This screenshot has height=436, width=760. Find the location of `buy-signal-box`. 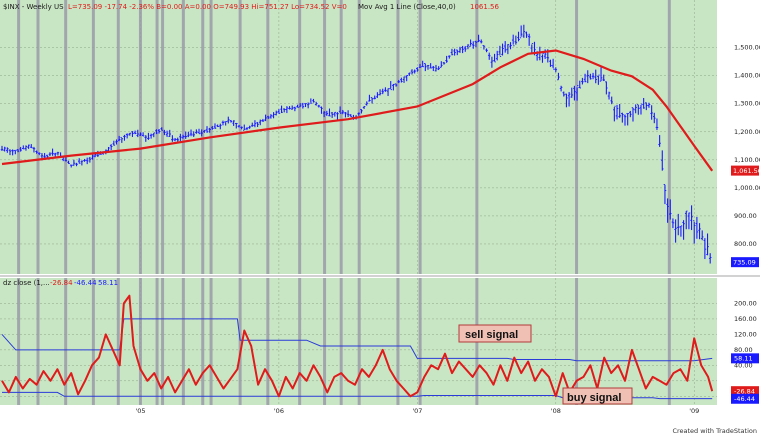

buy-signal-box is located at coordinates (597, 396).